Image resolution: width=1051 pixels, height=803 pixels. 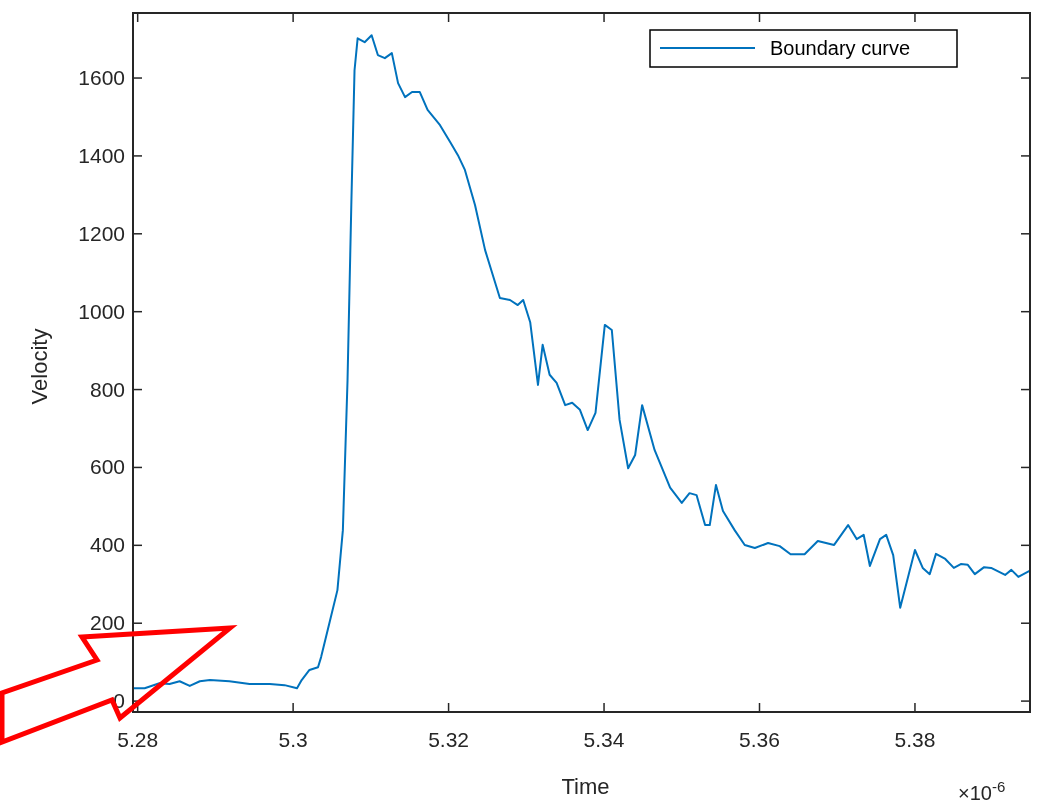 What do you see at coordinates (107, 389) in the screenshot?
I see `y-tick-label: 800` at bounding box center [107, 389].